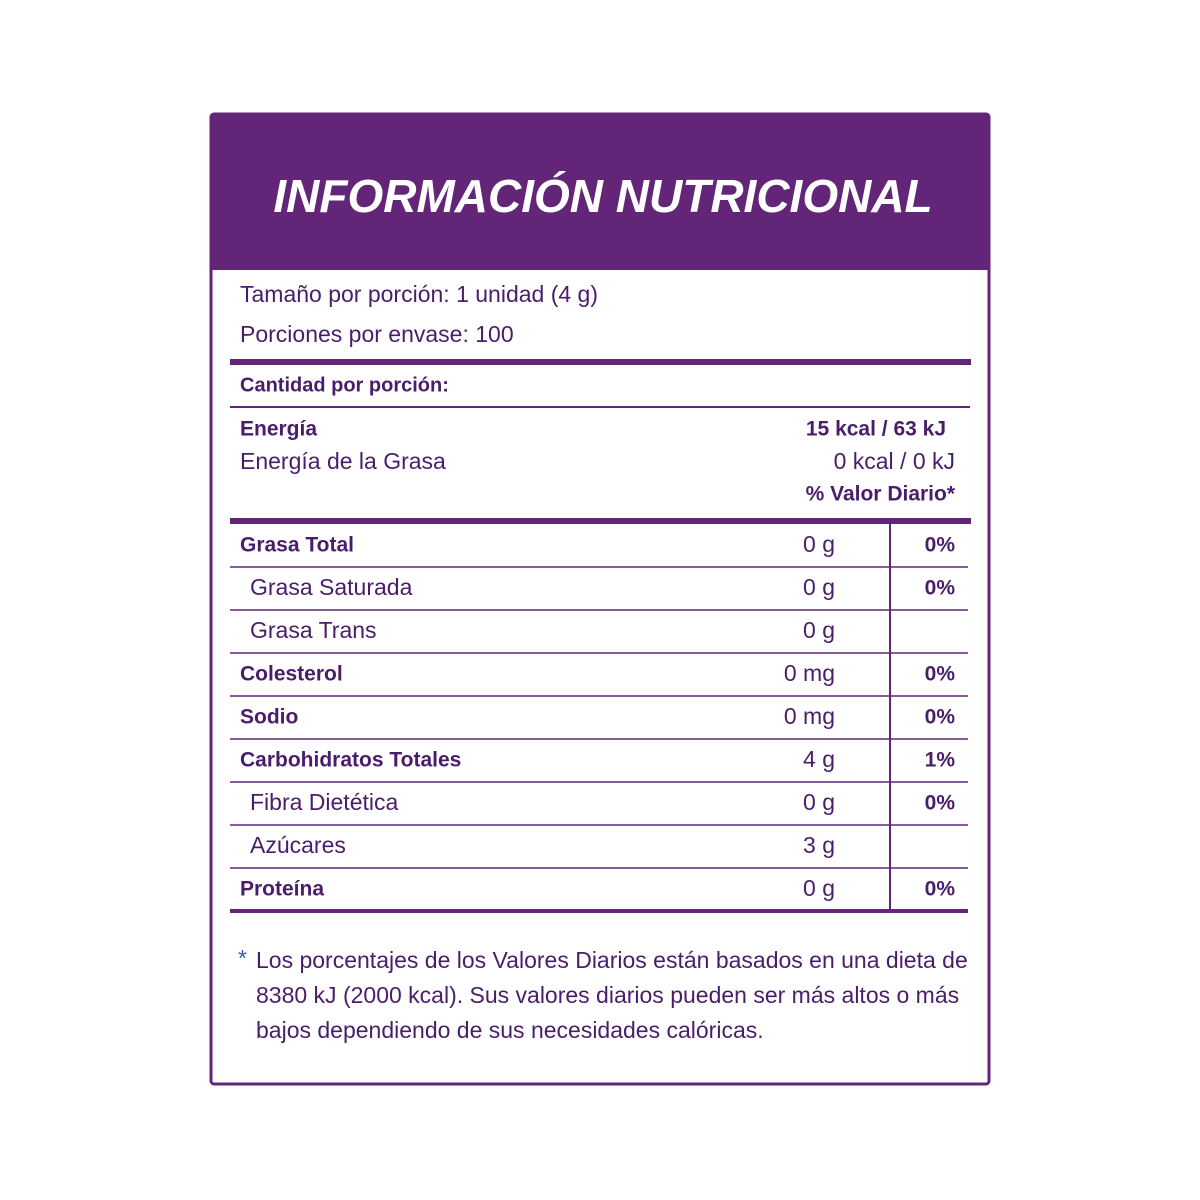  I want to click on energy-value: 15 kcal / 63 kJ, so click(876, 429).